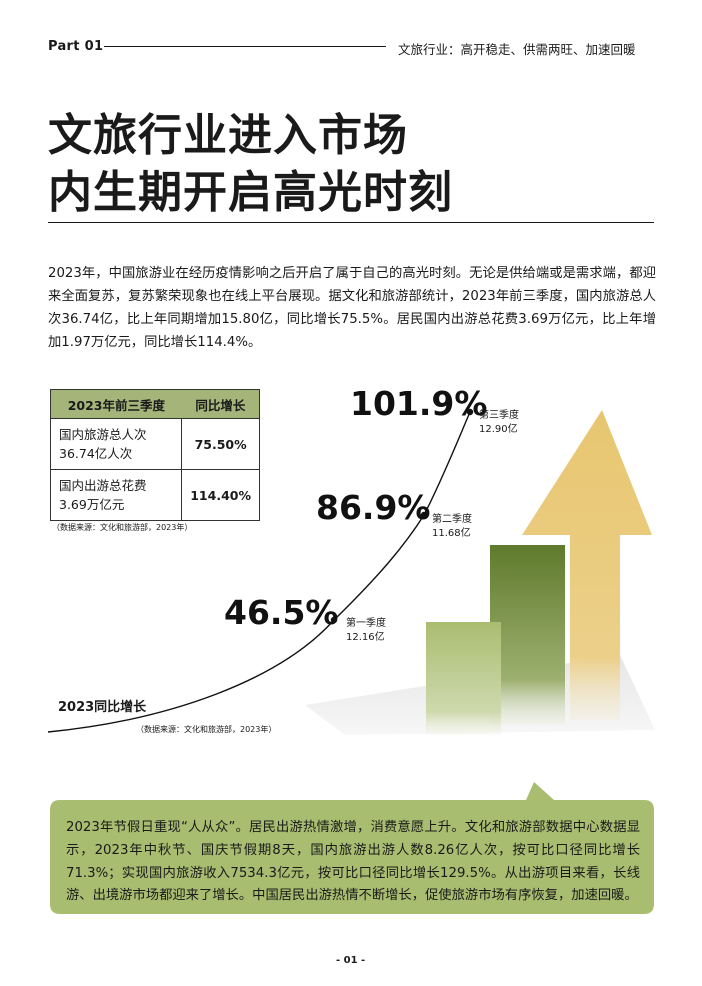 Image resolution: width=702 pixels, height=986 pixels. I want to click on title-divider, so click(351, 222).